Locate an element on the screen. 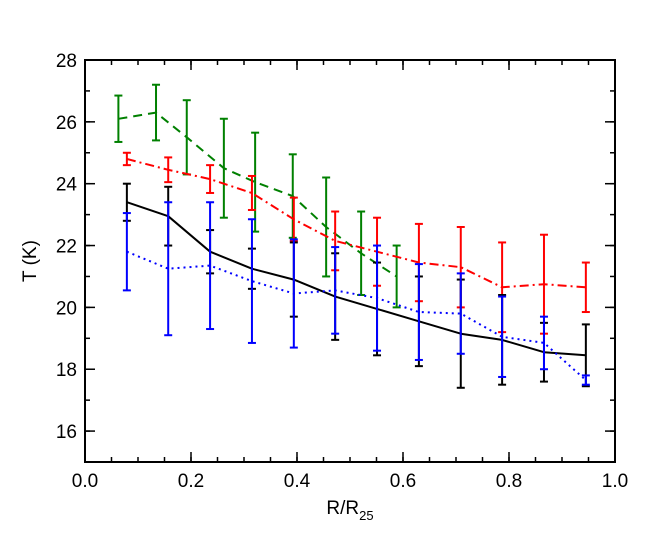 Image resolution: width=667 pixels, height=534 pixels. x-tick-label: 0.4 is located at coordinates (297, 481).